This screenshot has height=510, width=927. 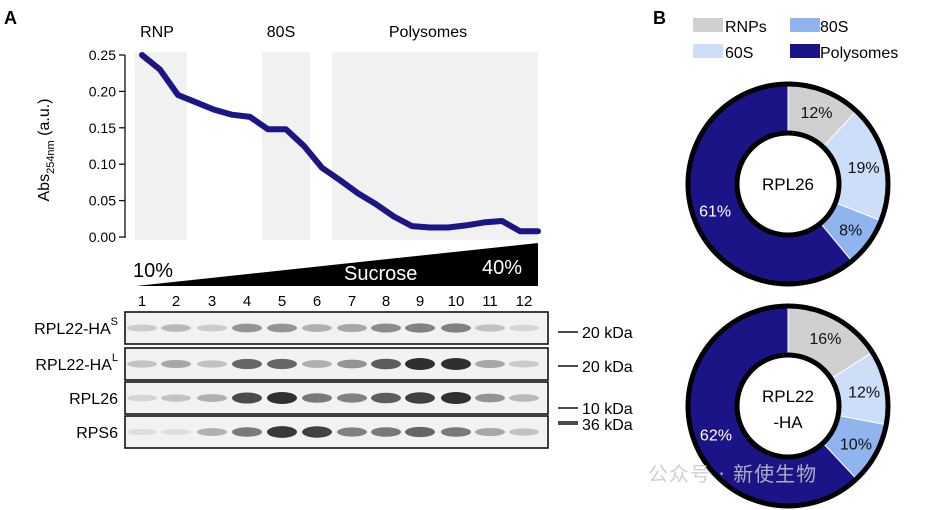 I want to click on y-tick-label: 0.00, so click(x=102, y=237).